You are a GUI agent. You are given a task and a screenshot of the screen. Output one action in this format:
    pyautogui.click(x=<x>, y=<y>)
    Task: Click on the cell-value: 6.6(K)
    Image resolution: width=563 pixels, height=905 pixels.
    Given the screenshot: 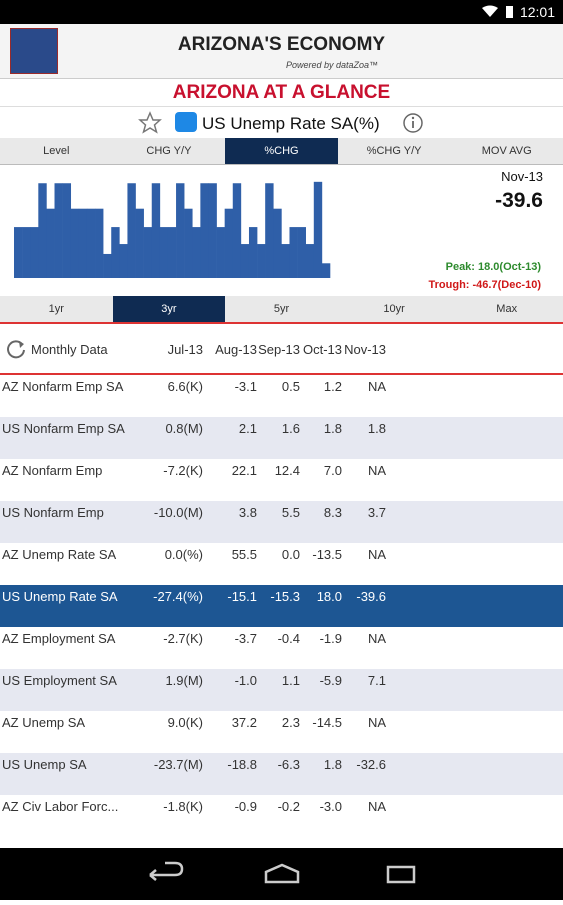 What is the action you would take?
    pyautogui.click(x=185, y=386)
    